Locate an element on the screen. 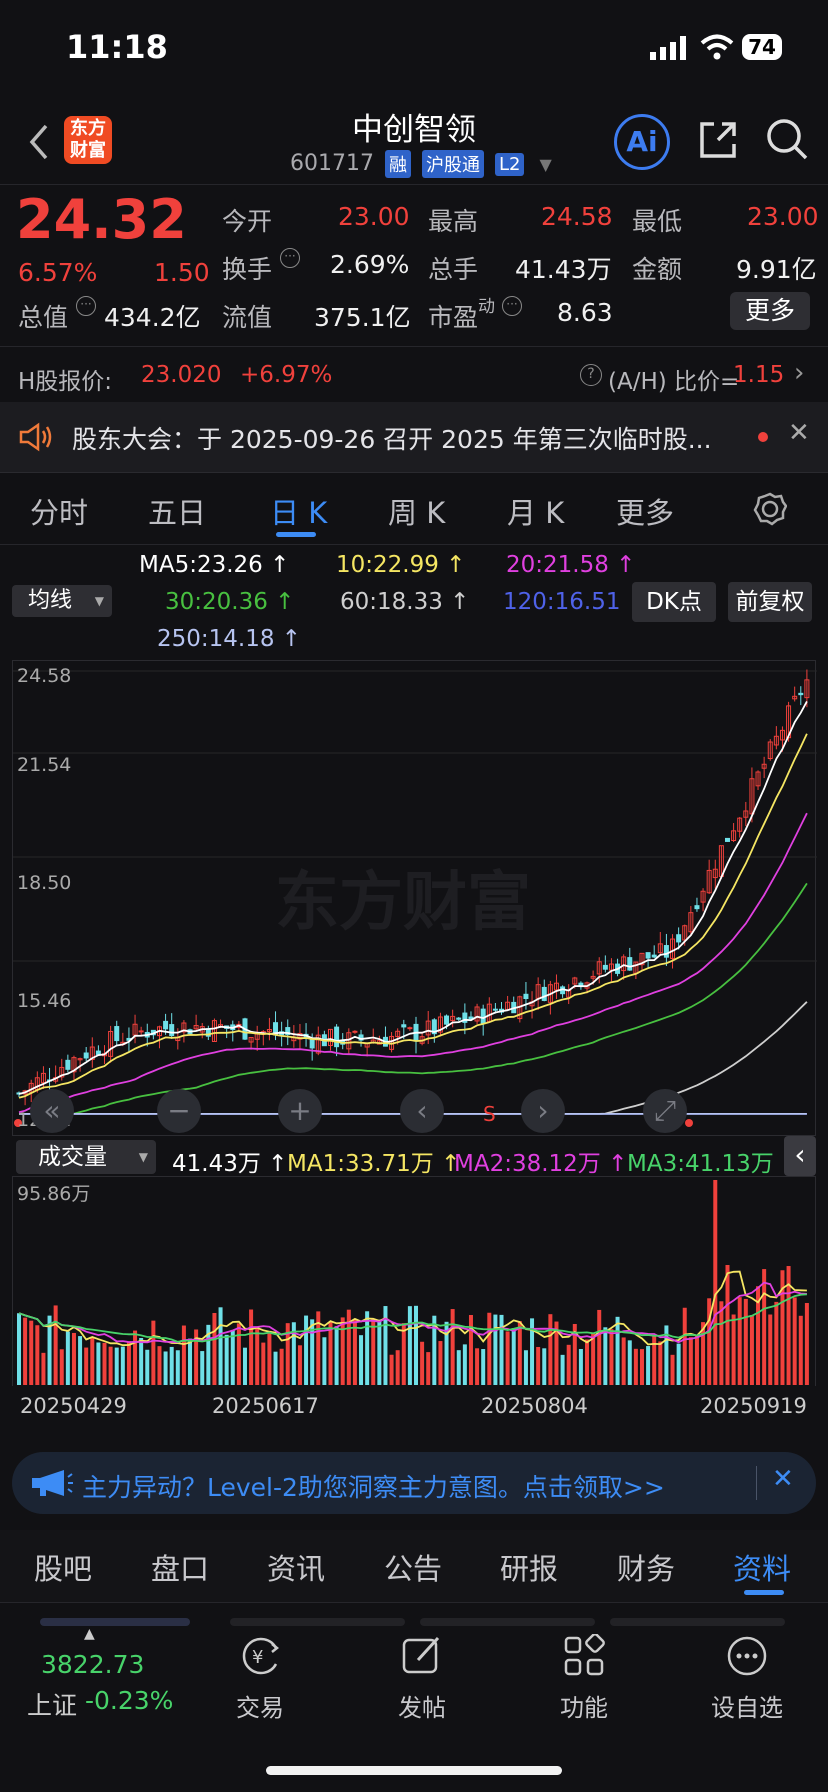 Image resolution: width=828 pixels, height=1792 pixels. tab-more: 更多 is located at coordinates (645, 513).